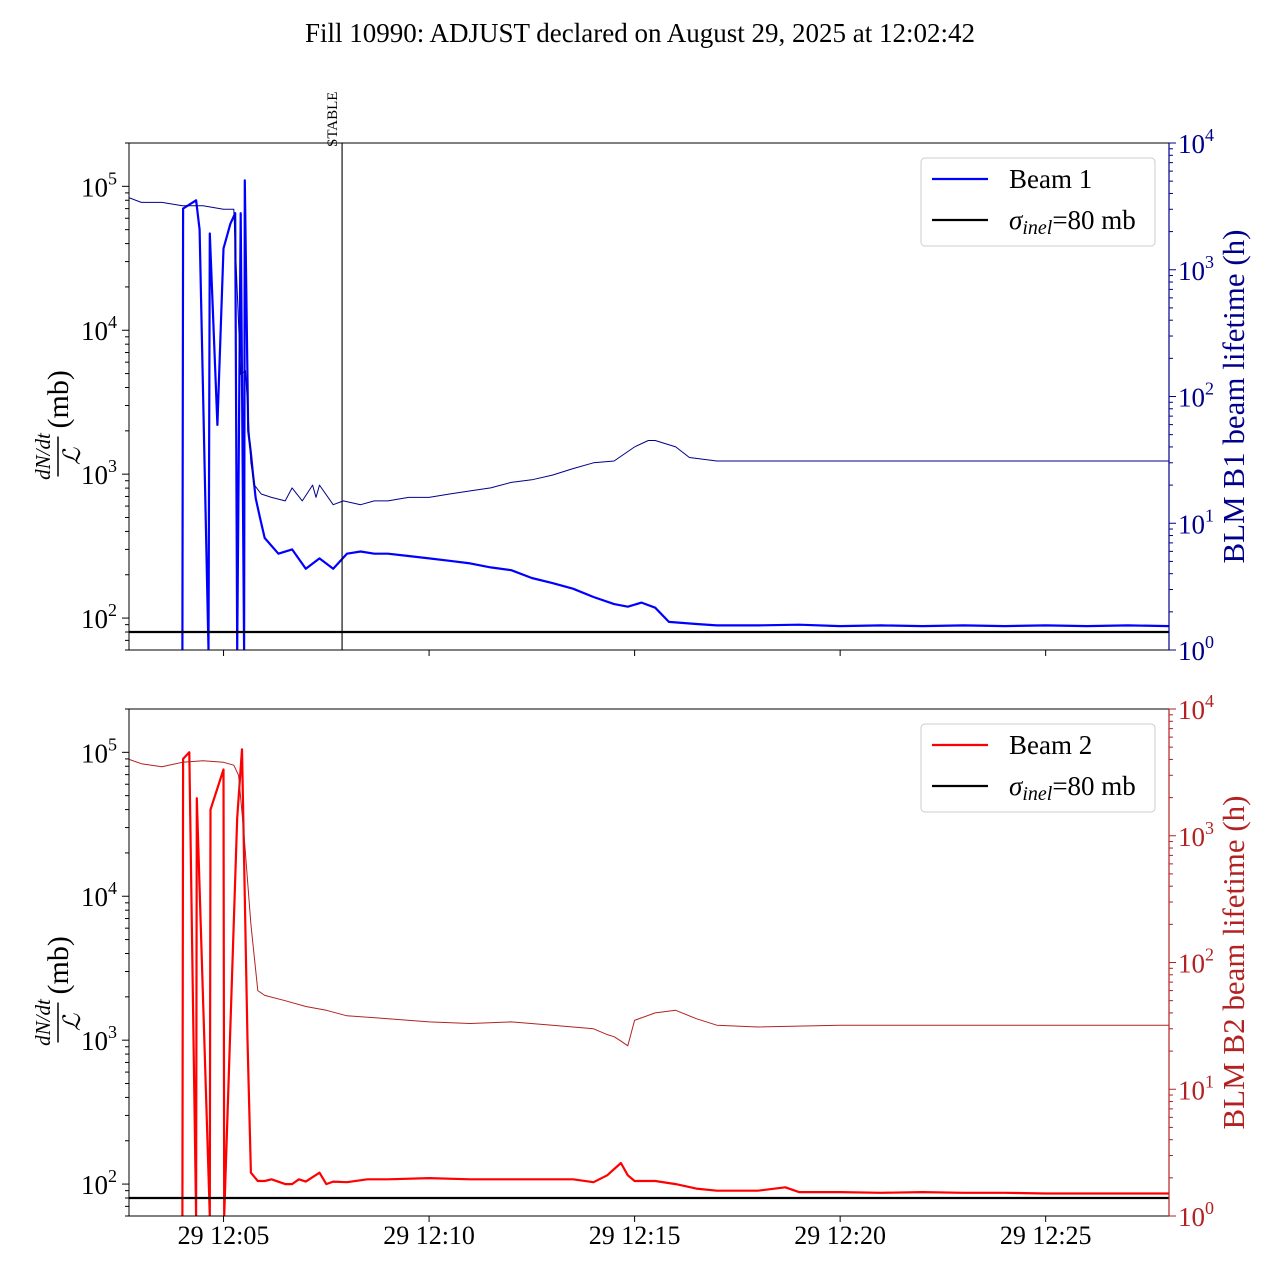 The height and width of the screenshot is (1280, 1280). I want to click on x-tick-label: 29 12:05, so click(224, 1235).